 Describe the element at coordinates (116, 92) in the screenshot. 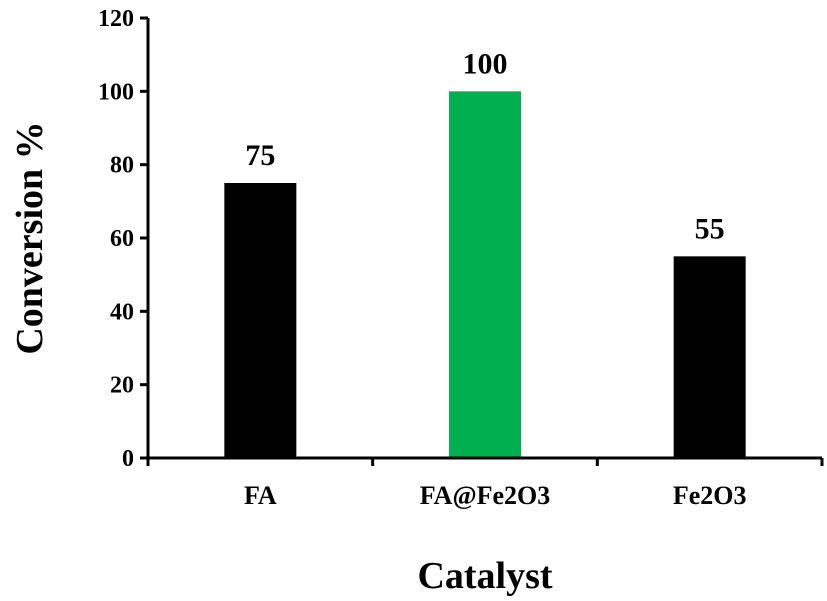

I see `y-tick-label: 100` at that location.